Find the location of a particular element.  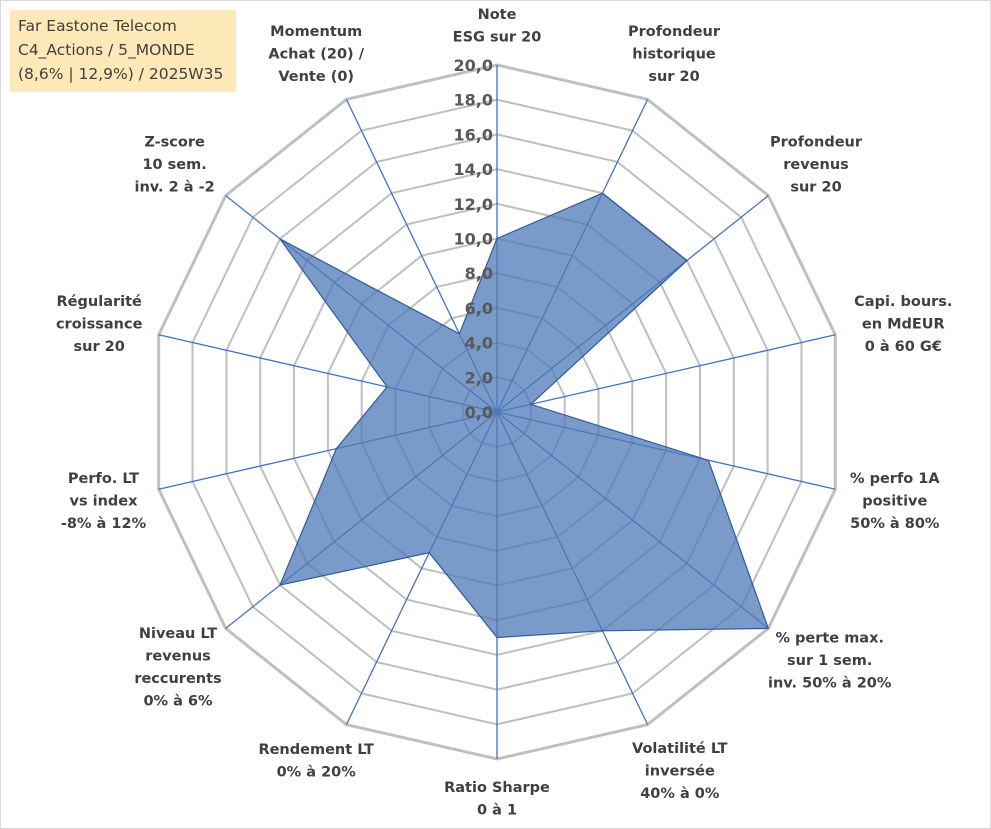

axis-label-10: Perfo. LT vs index -8% à 12% is located at coordinates (104, 501).